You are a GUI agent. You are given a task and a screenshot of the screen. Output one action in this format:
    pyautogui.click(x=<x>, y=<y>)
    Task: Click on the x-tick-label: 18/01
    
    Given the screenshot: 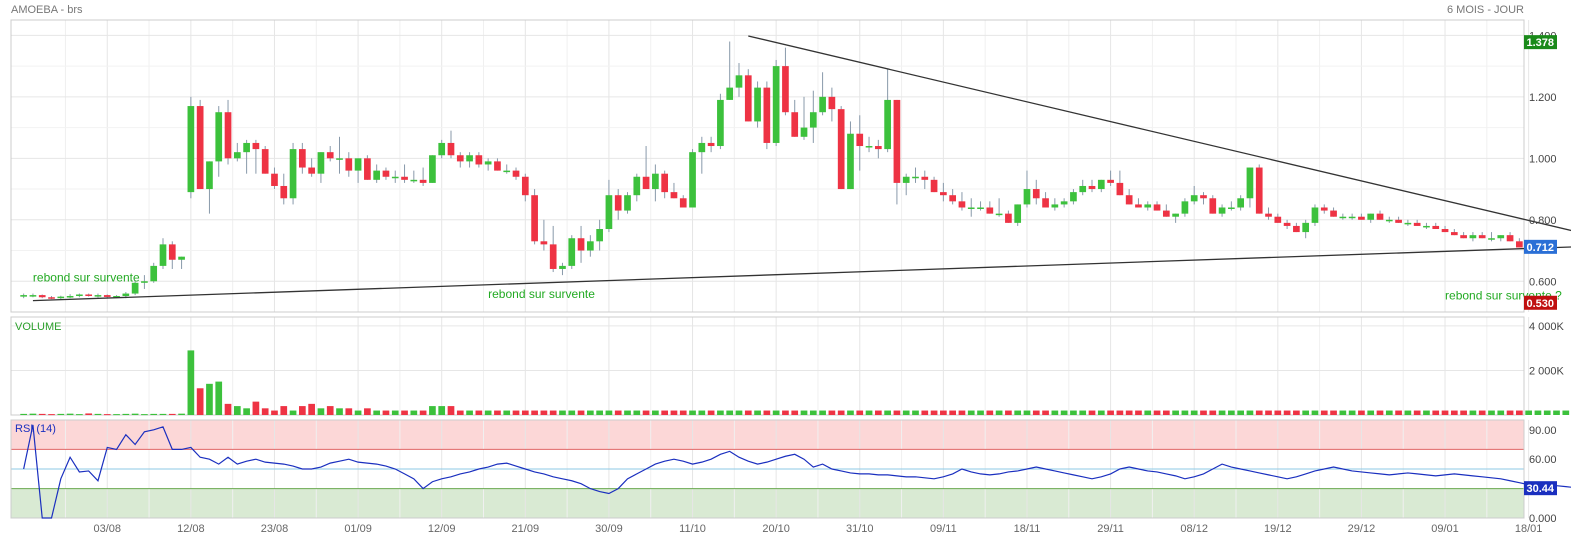 What is the action you would take?
    pyautogui.click(x=1529, y=529)
    